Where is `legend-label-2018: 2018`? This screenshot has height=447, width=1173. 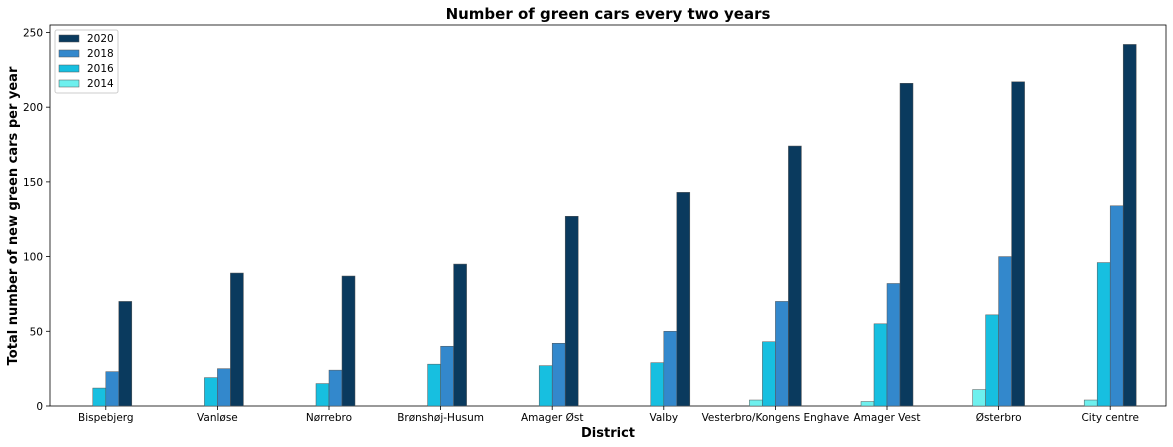 legend-label-2018: 2018 is located at coordinates (100, 54).